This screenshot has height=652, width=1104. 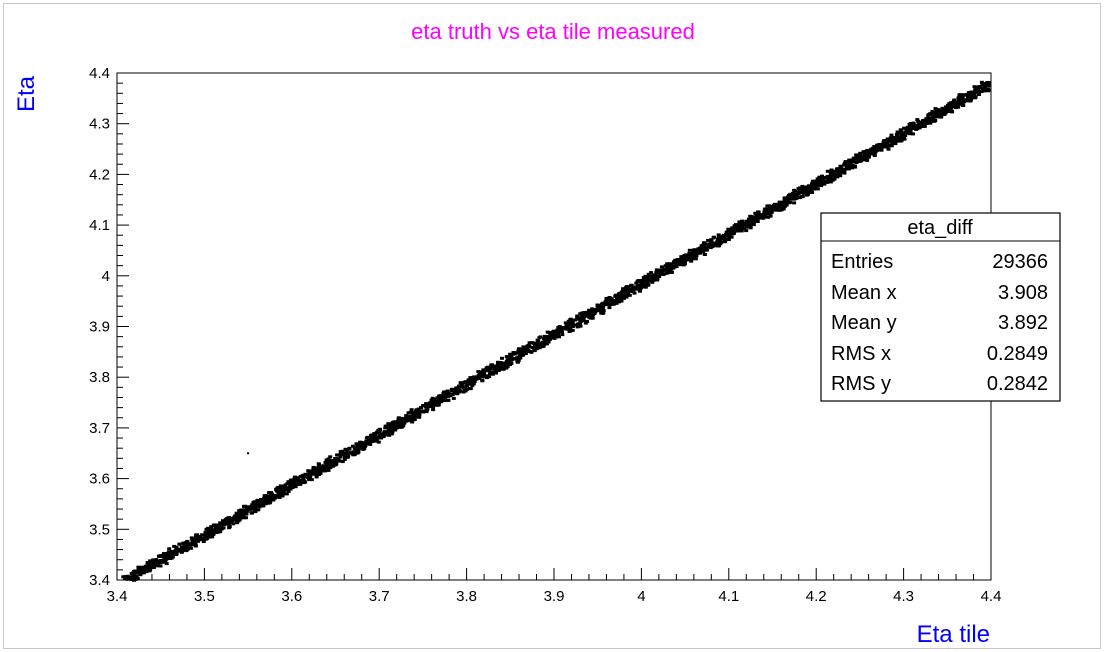 I want to click on stats-box-title: eta_diff, so click(x=940, y=228).